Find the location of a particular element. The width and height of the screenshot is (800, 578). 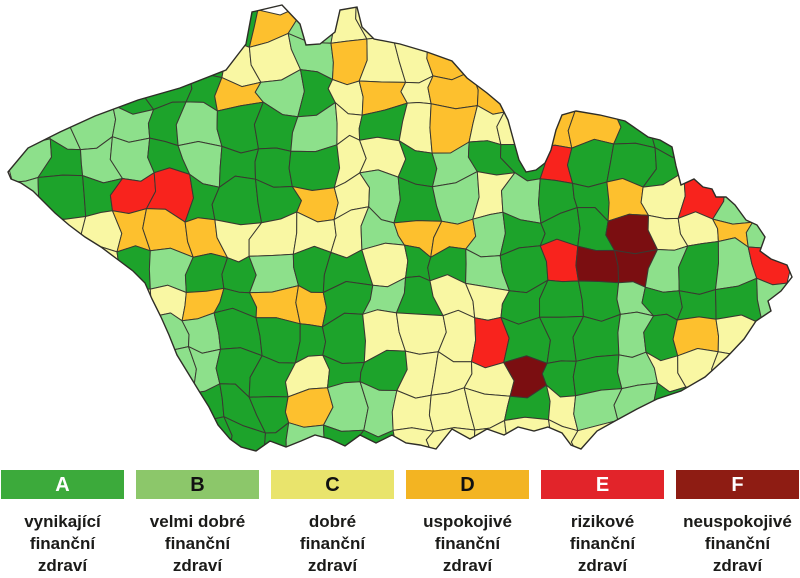

legend-grade-box: F is located at coordinates (737, 484).